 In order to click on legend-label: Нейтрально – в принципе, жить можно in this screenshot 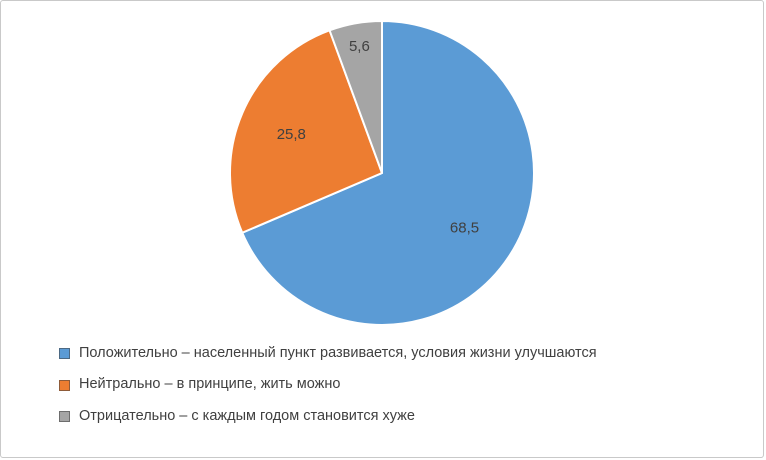, I will do `click(210, 384)`.